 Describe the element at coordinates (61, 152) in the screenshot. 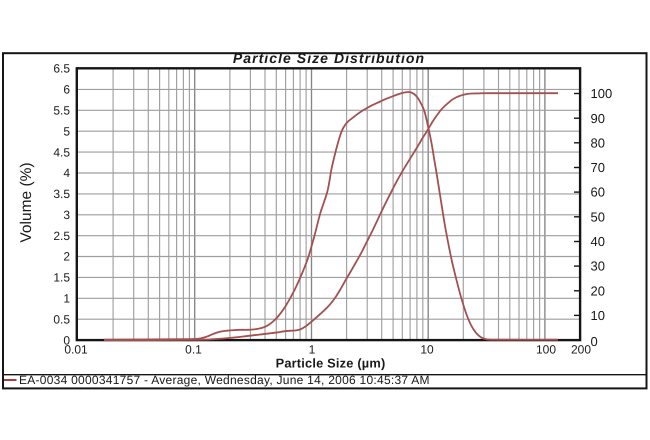

I see `svg-text: 4.5` at that location.